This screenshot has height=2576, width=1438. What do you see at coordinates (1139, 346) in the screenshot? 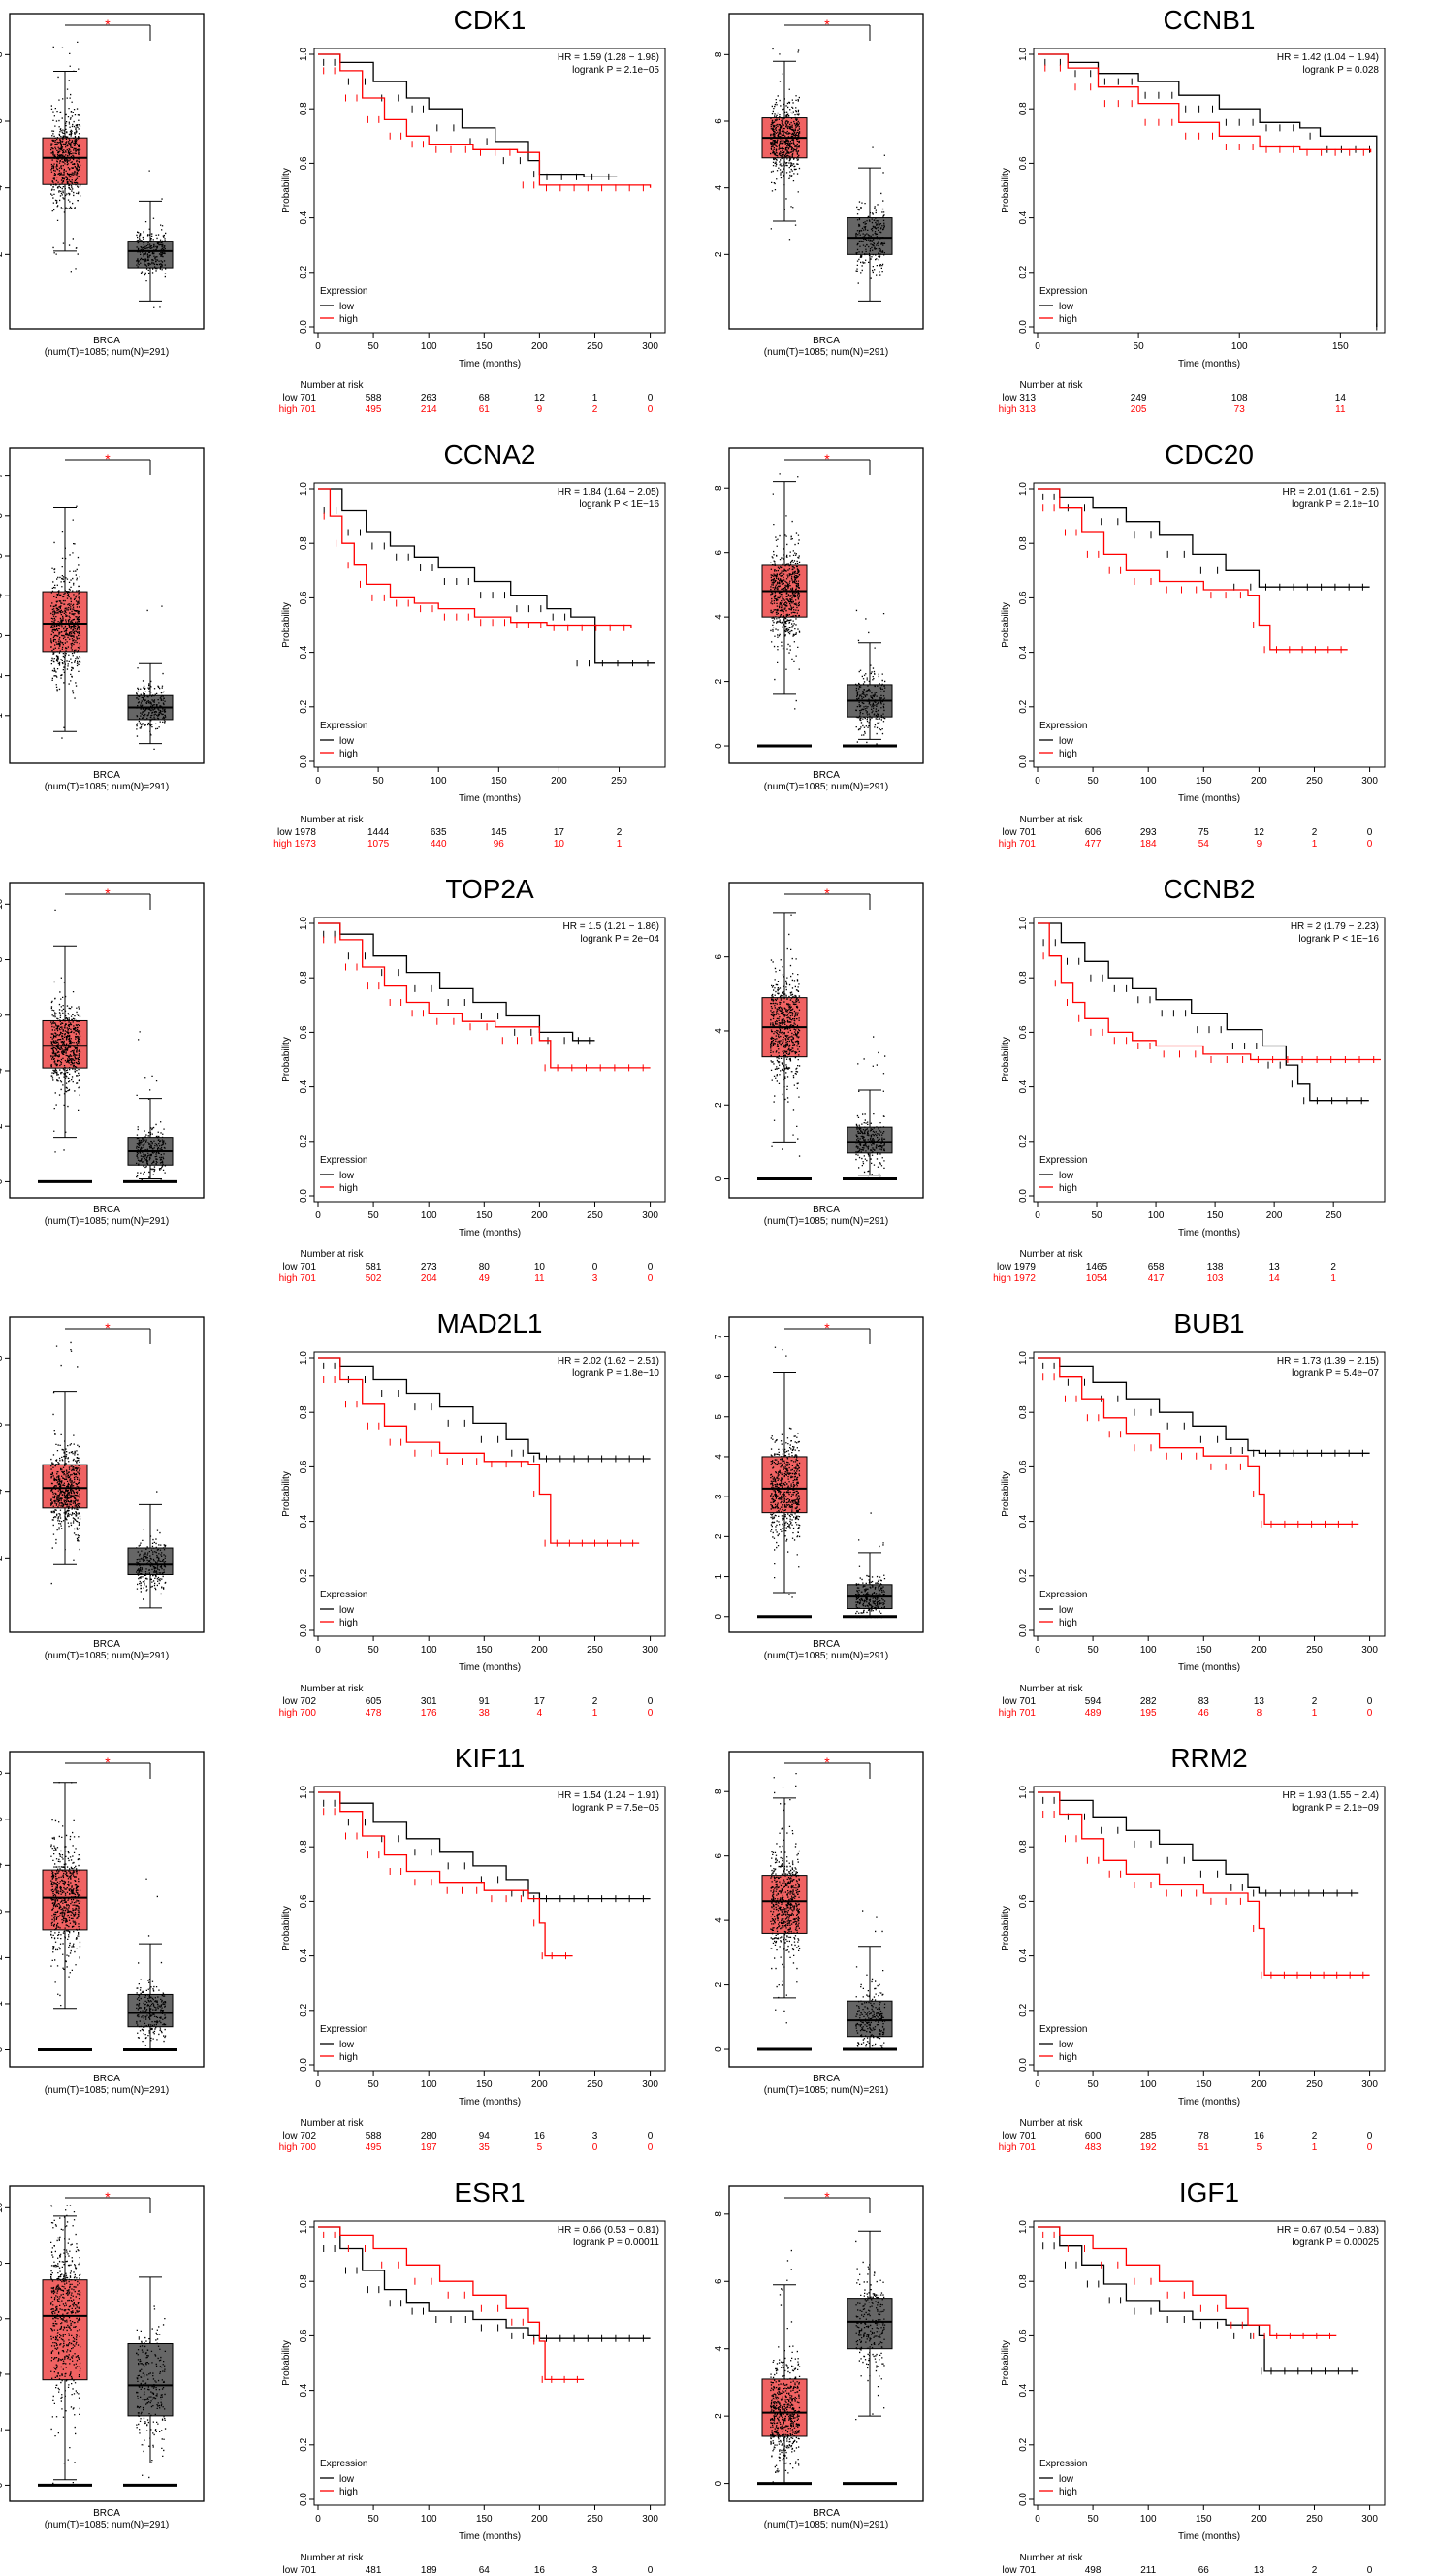
I see `km-x-tick-label: 50` at bounding box center [1139, 346].